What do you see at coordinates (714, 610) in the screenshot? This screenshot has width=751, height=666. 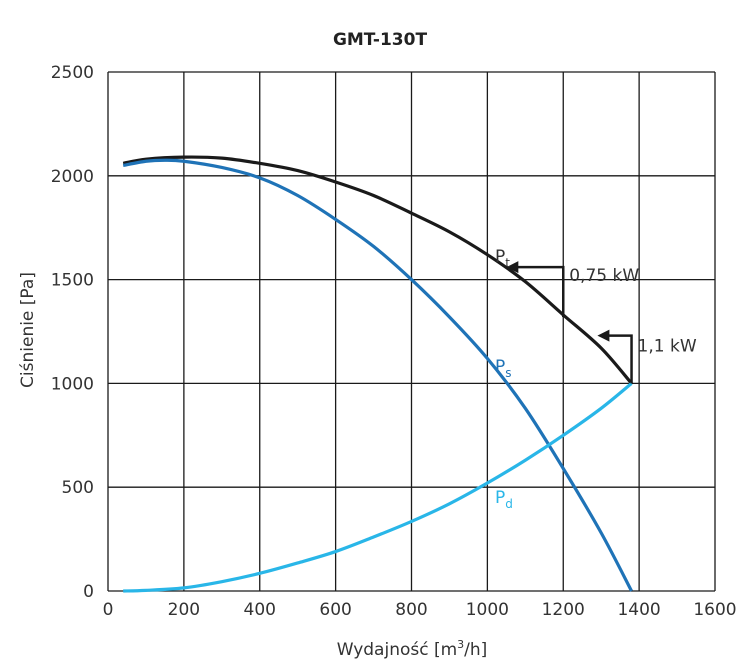 I see `x-tick-label: 1600` at bounding box center [714, 610].